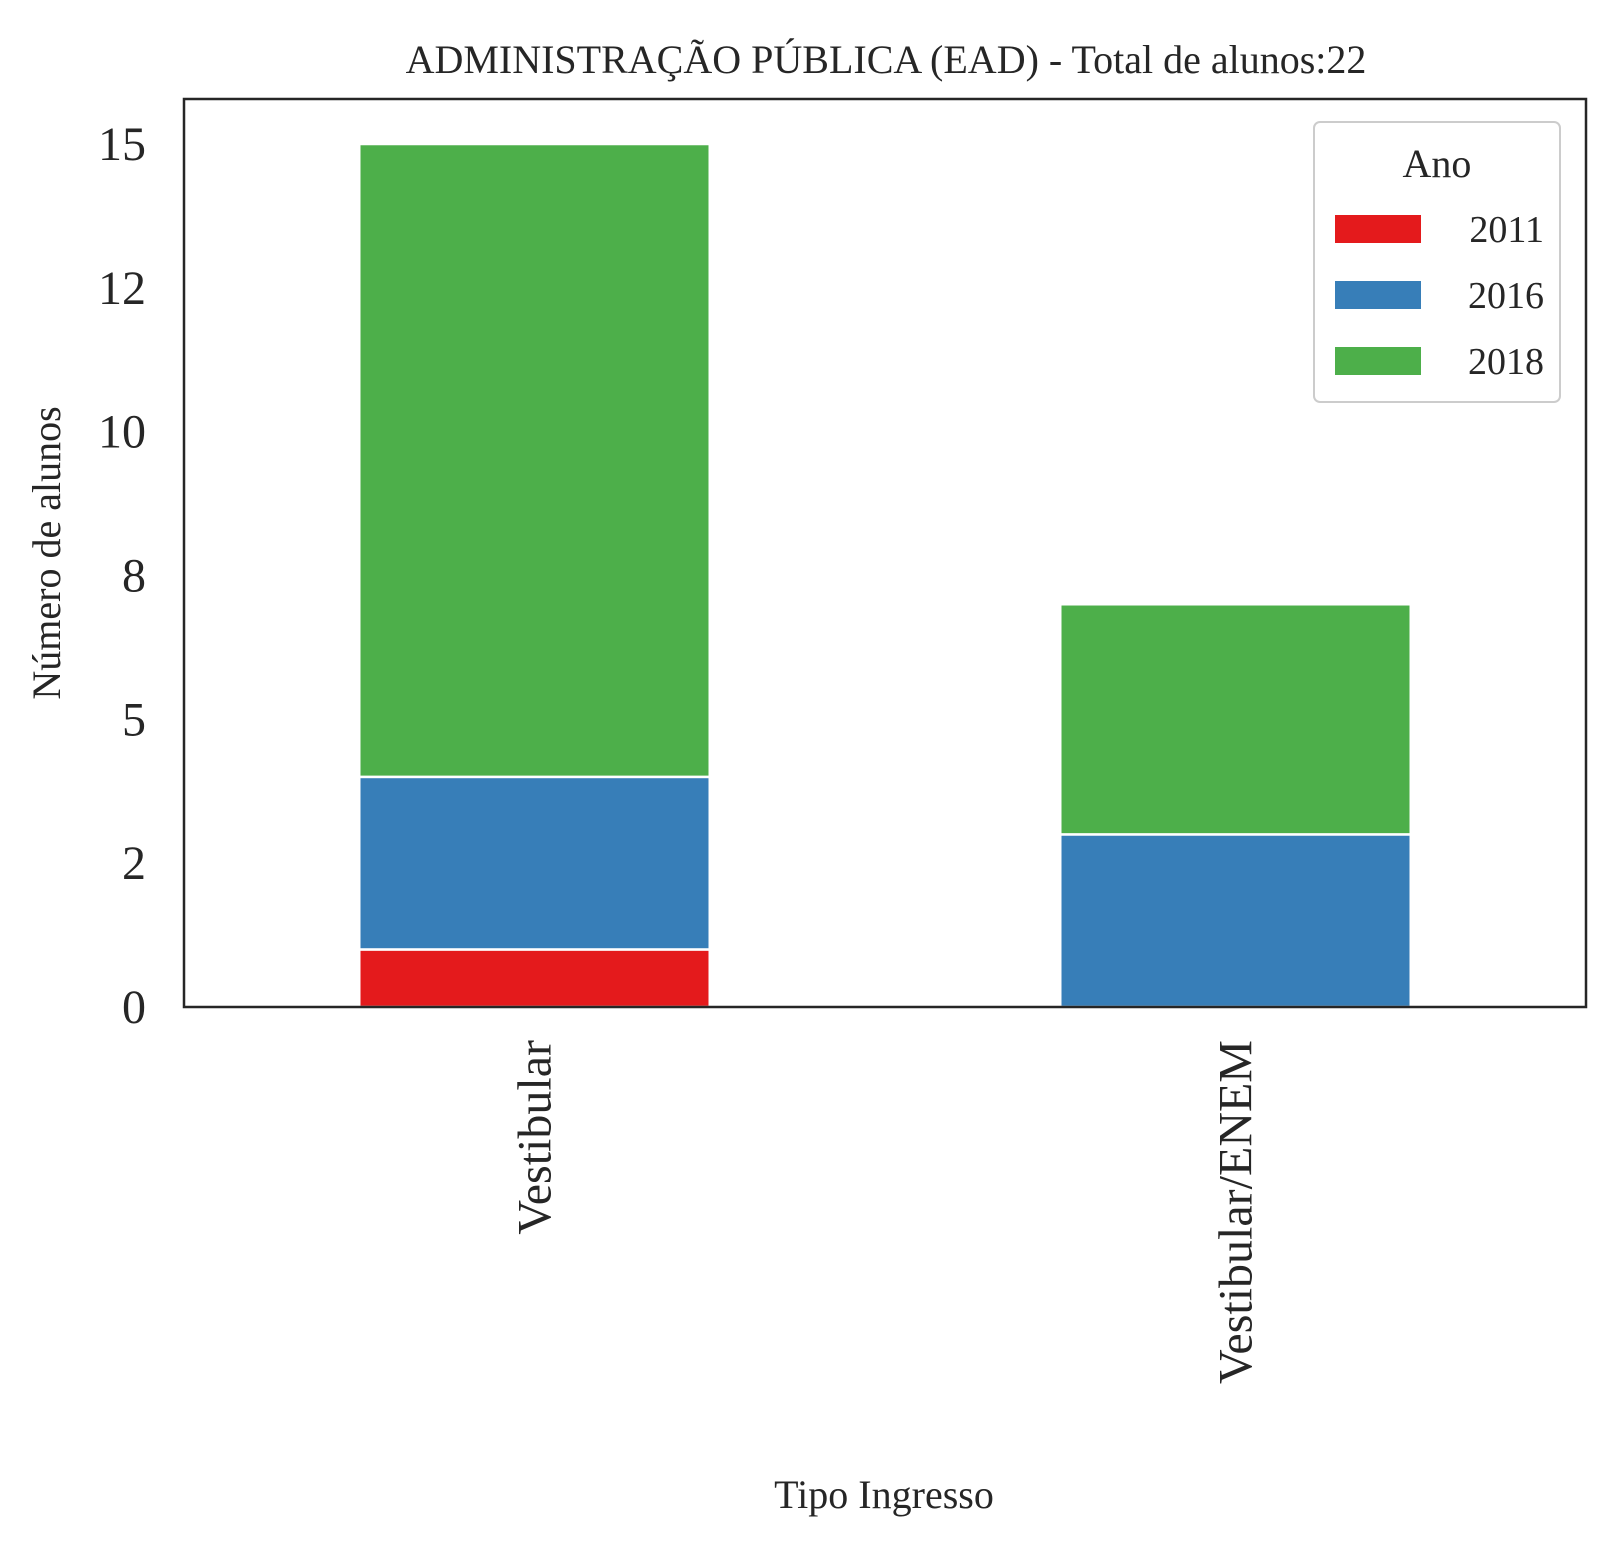 The image size is (1608, 1546). I want to click on bar-vestibular-2016, so click(534, 863).